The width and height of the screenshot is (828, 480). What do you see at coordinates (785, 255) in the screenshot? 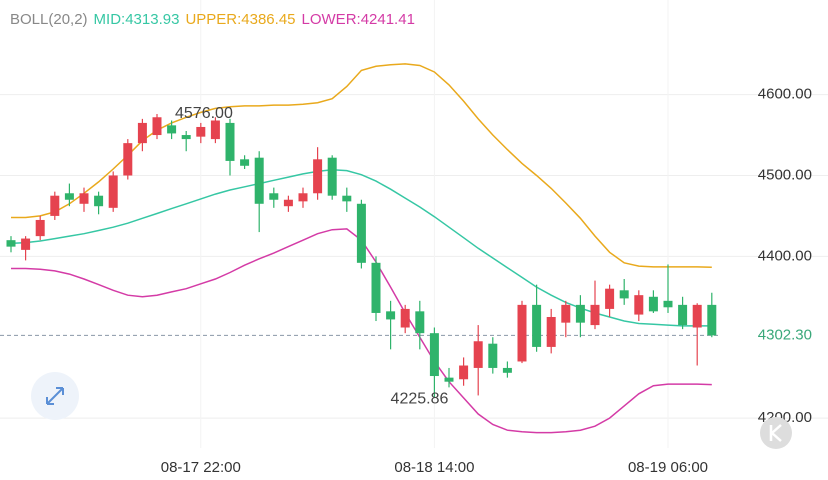
I see `y-tick-label: 4400.00` at bounding box center [785, 255].